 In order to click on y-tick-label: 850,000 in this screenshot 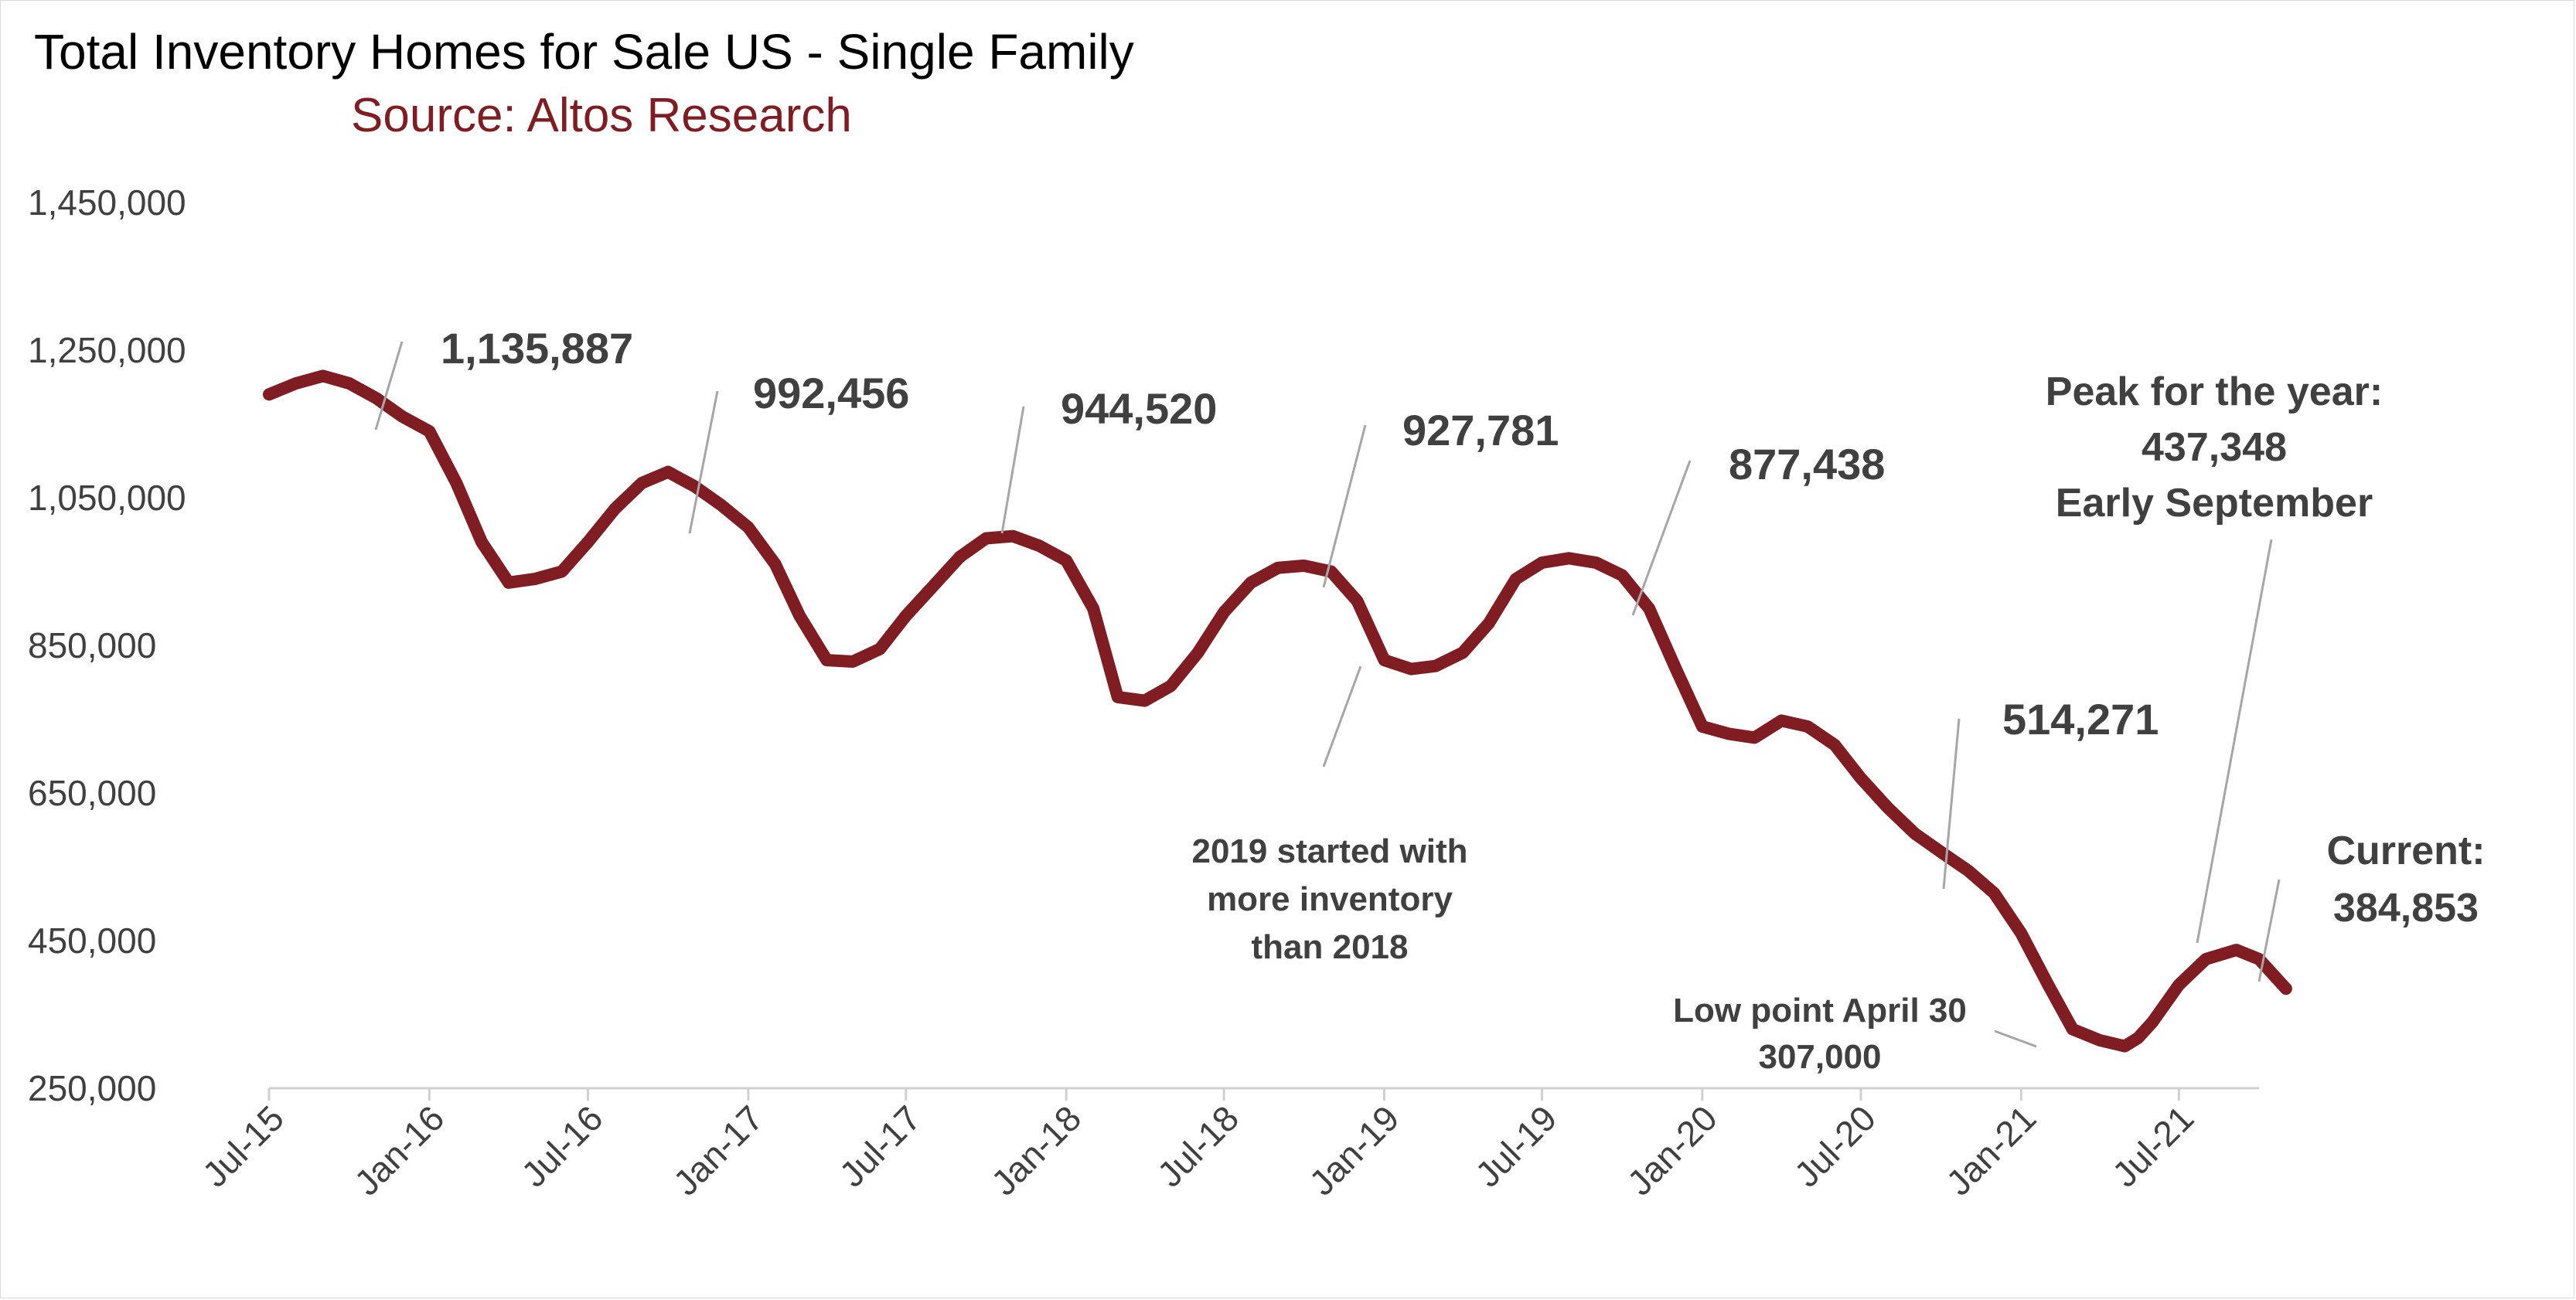, I will do `click(92, 645)`.